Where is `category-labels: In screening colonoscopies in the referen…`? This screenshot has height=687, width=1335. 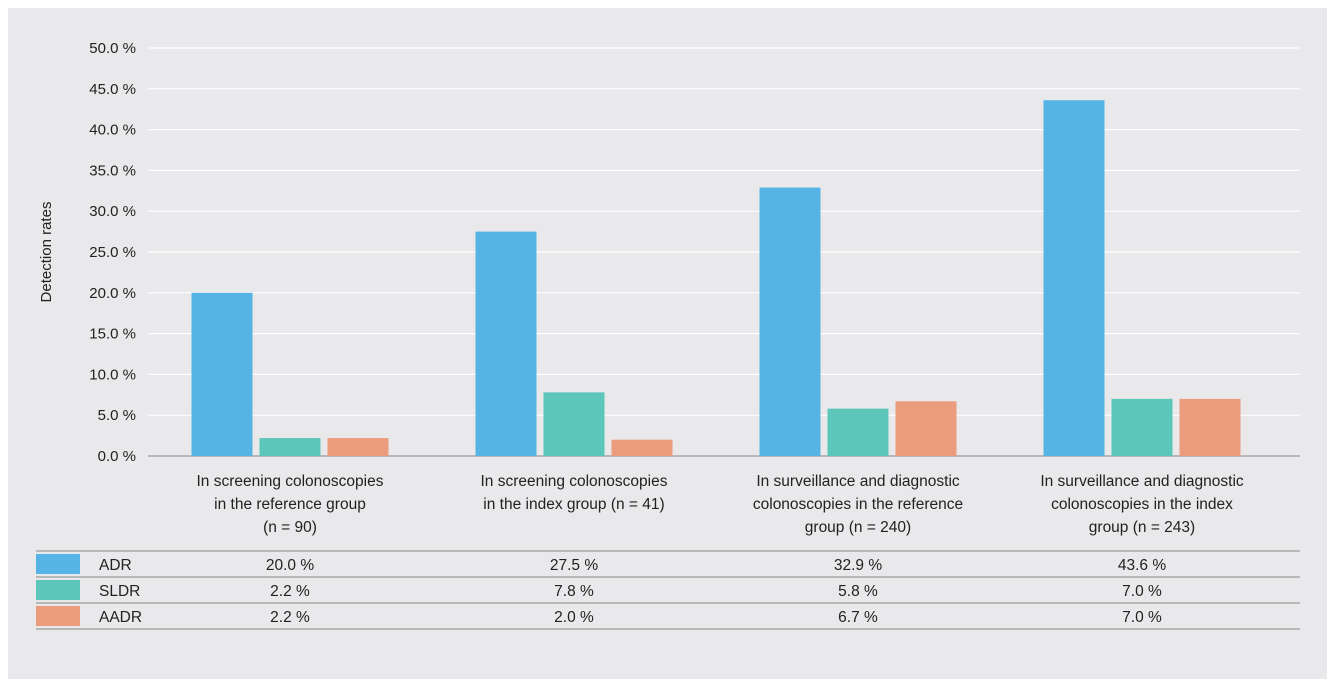 category-labels: In screening colonoscopies in the referen… is located at coordinates (720, 504).